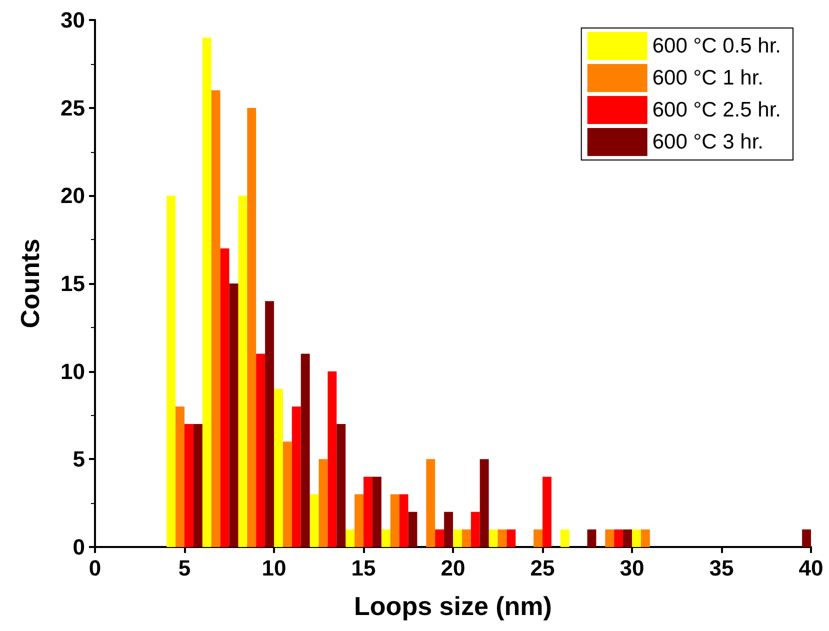 The image size is (829, 631). I want to click on y-tick-label: 25, so click(72, 107).